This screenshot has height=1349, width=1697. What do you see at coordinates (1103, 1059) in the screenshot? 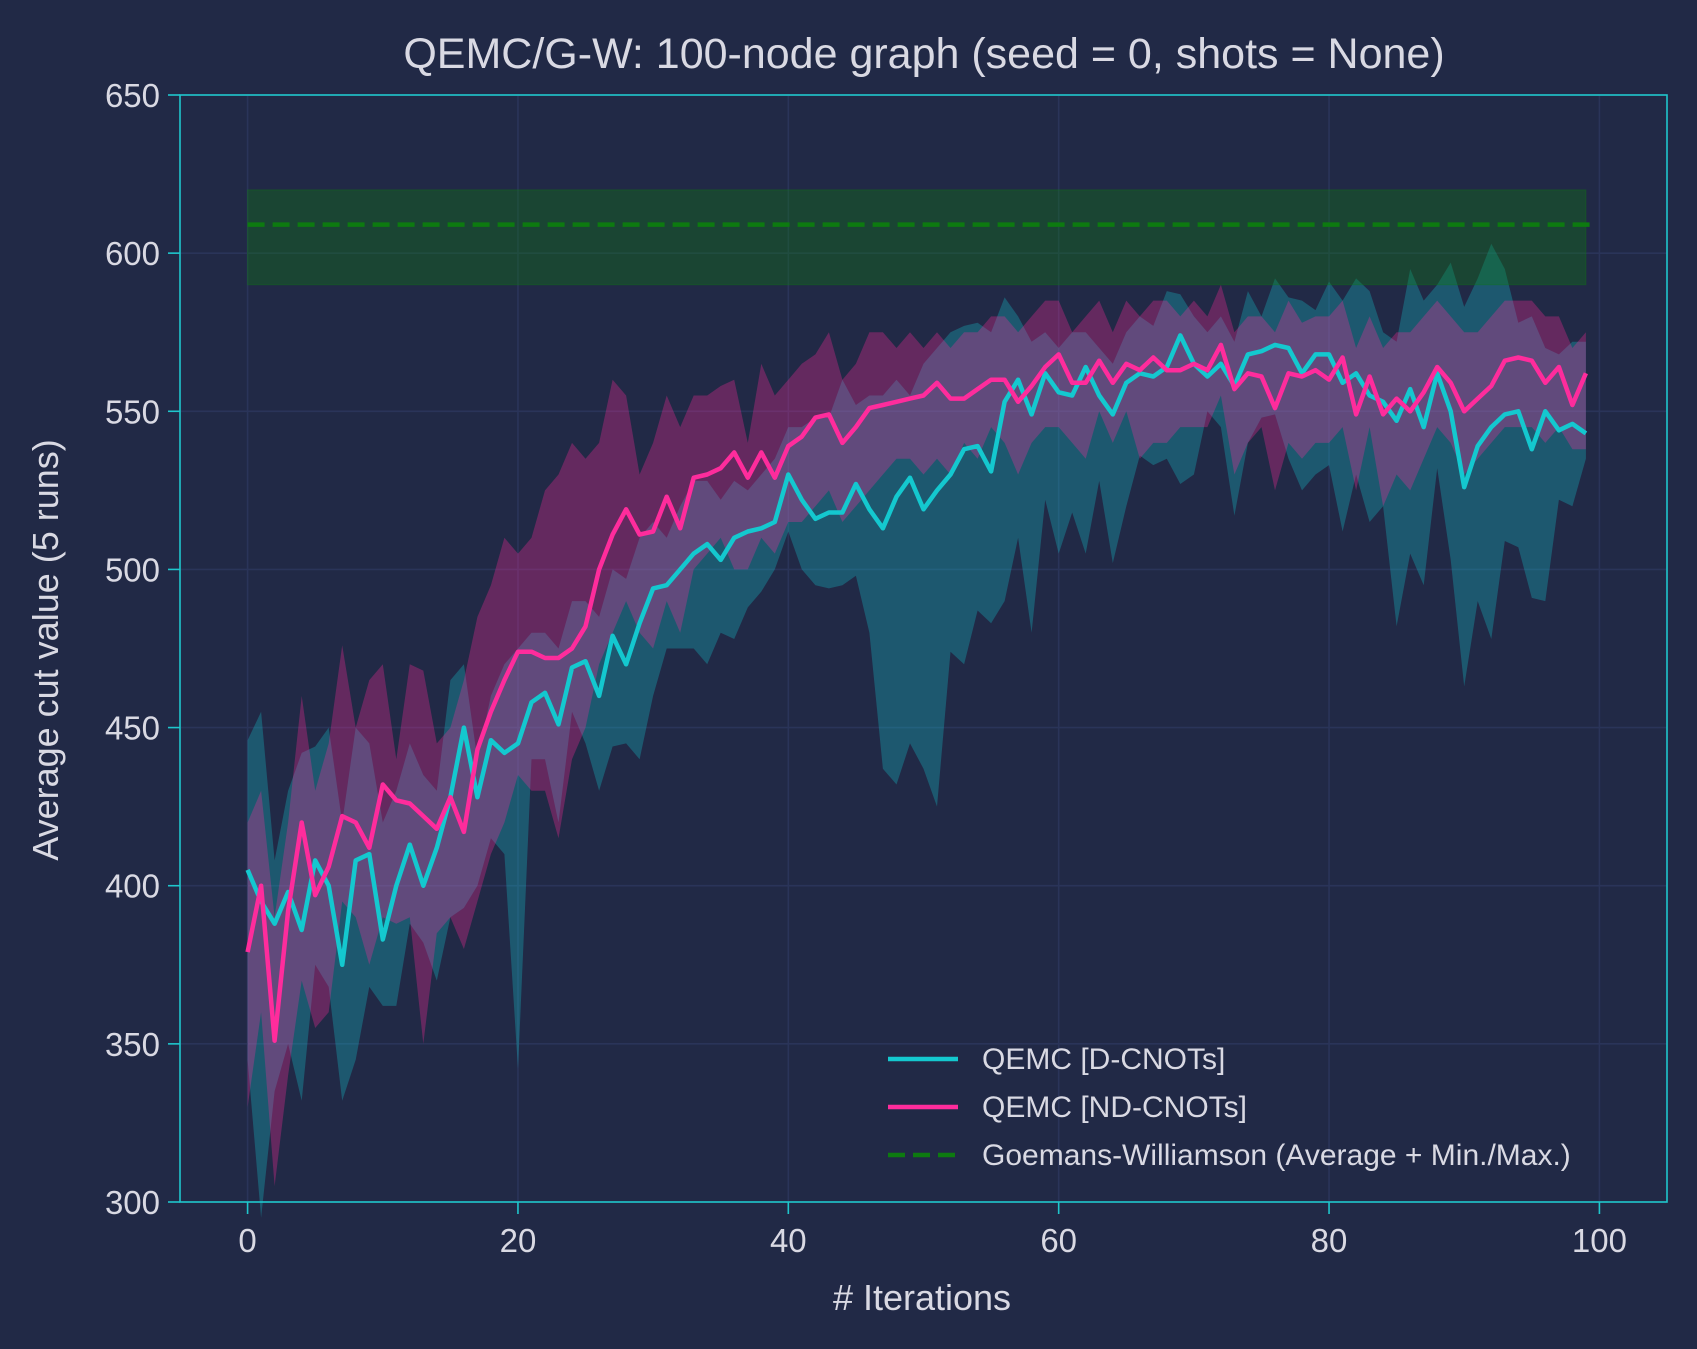
I see `legend-label: QEMC [D-CNOTs]` at bounding box center [1103, 1059].